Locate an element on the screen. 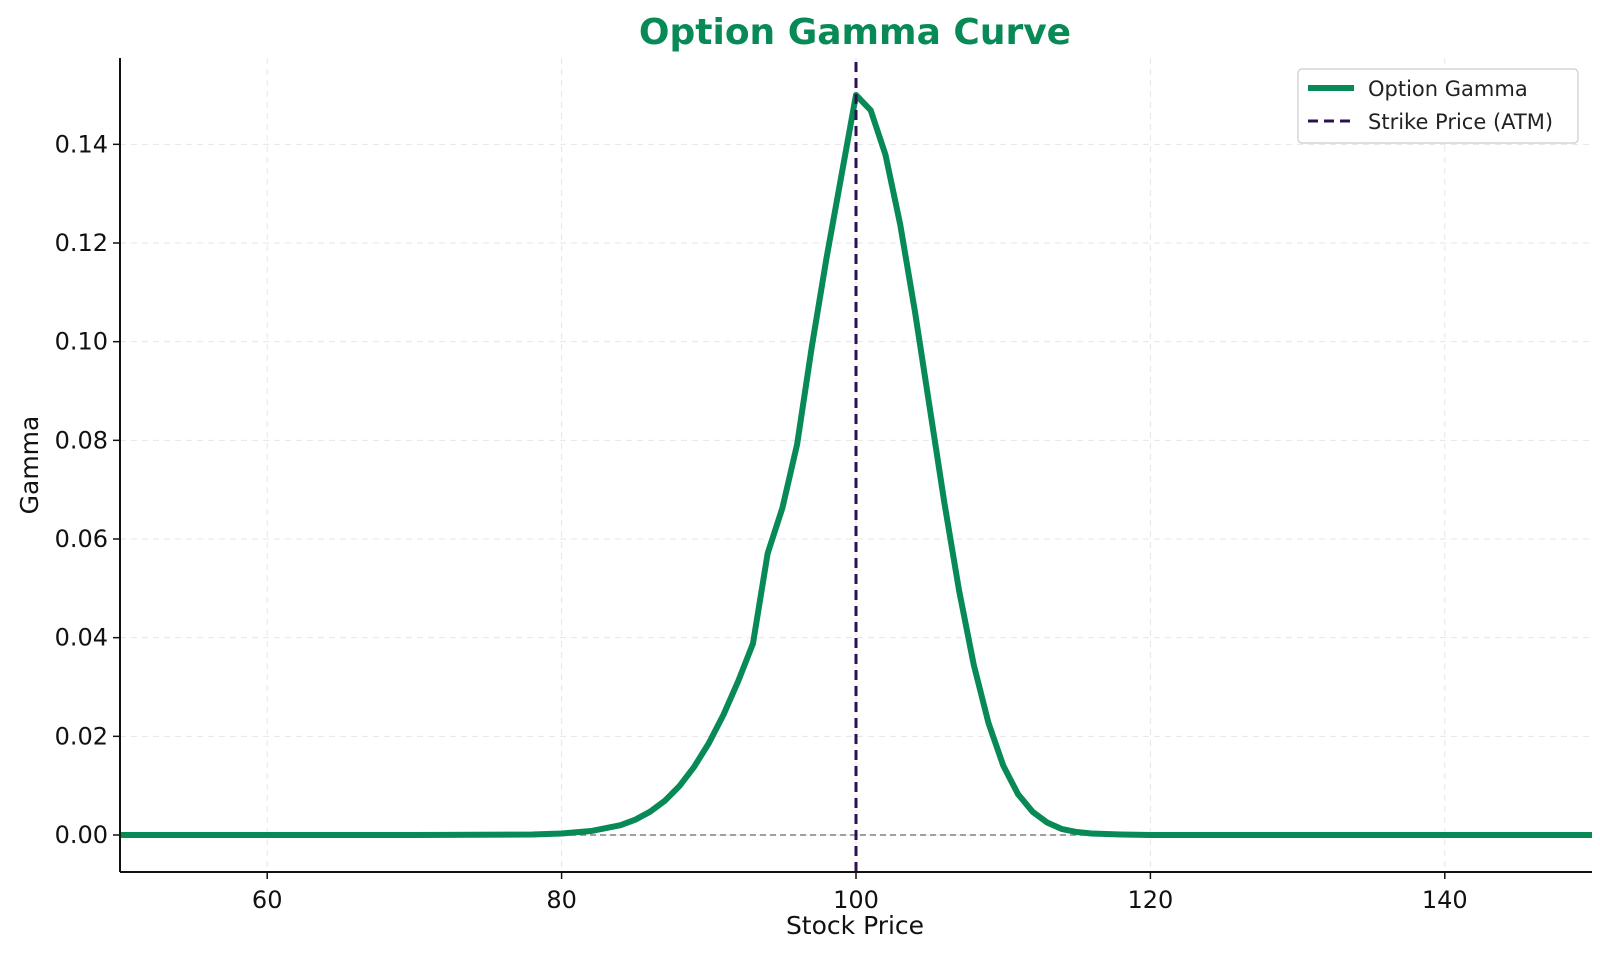 This screenshot has width=1600, height=954. y-tick-label: 0.04 is located at coordinates (81, 638).